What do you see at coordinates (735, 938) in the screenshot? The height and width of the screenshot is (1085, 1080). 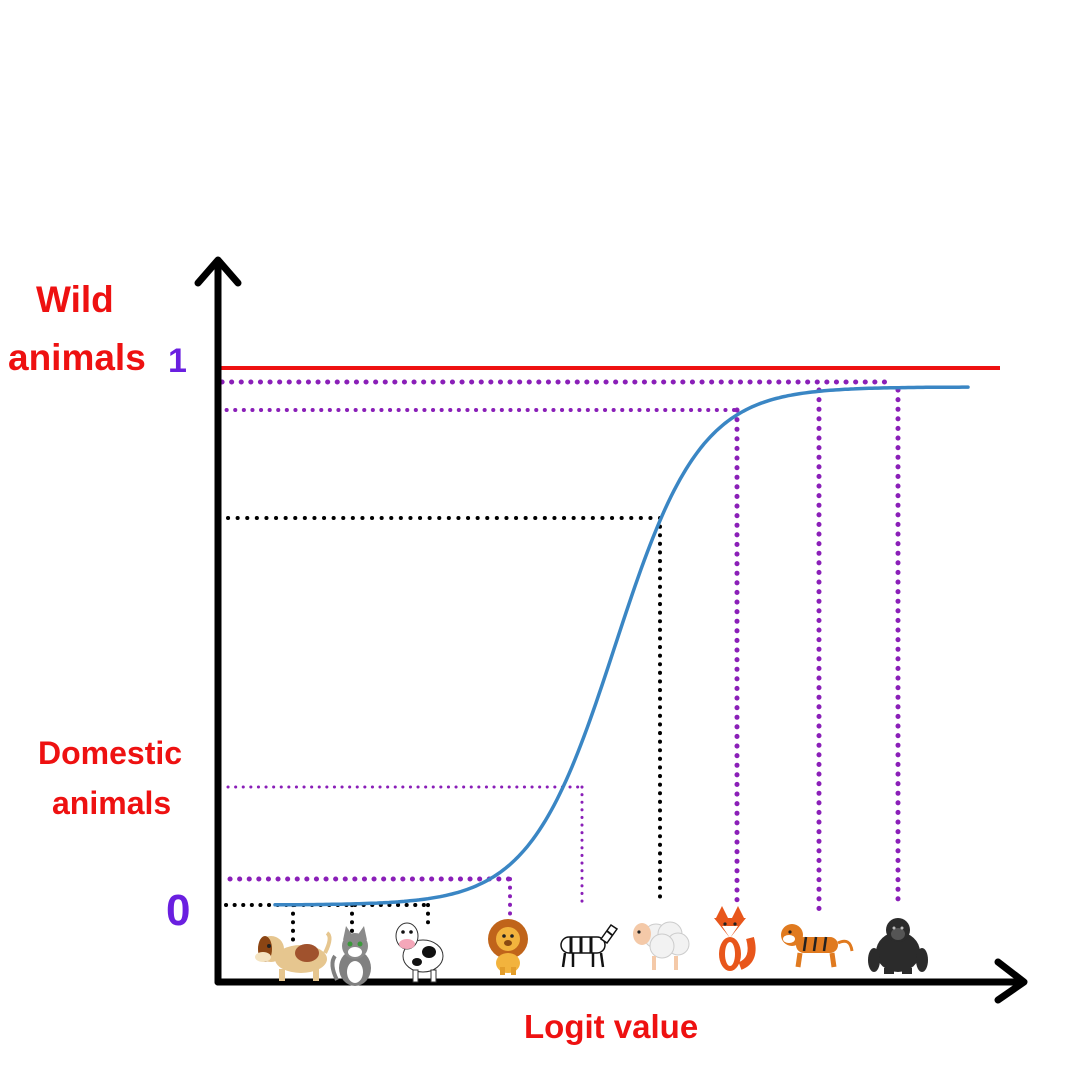 I see `fox-icon` at bounding box center [735, 938].